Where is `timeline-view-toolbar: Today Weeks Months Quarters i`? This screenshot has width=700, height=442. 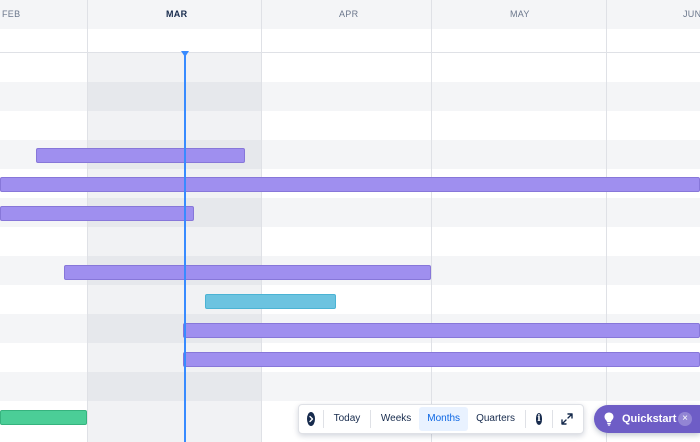
timeline-view-toolbar: Today Weeks Months Quarters i is located at coordinates (441, 419).